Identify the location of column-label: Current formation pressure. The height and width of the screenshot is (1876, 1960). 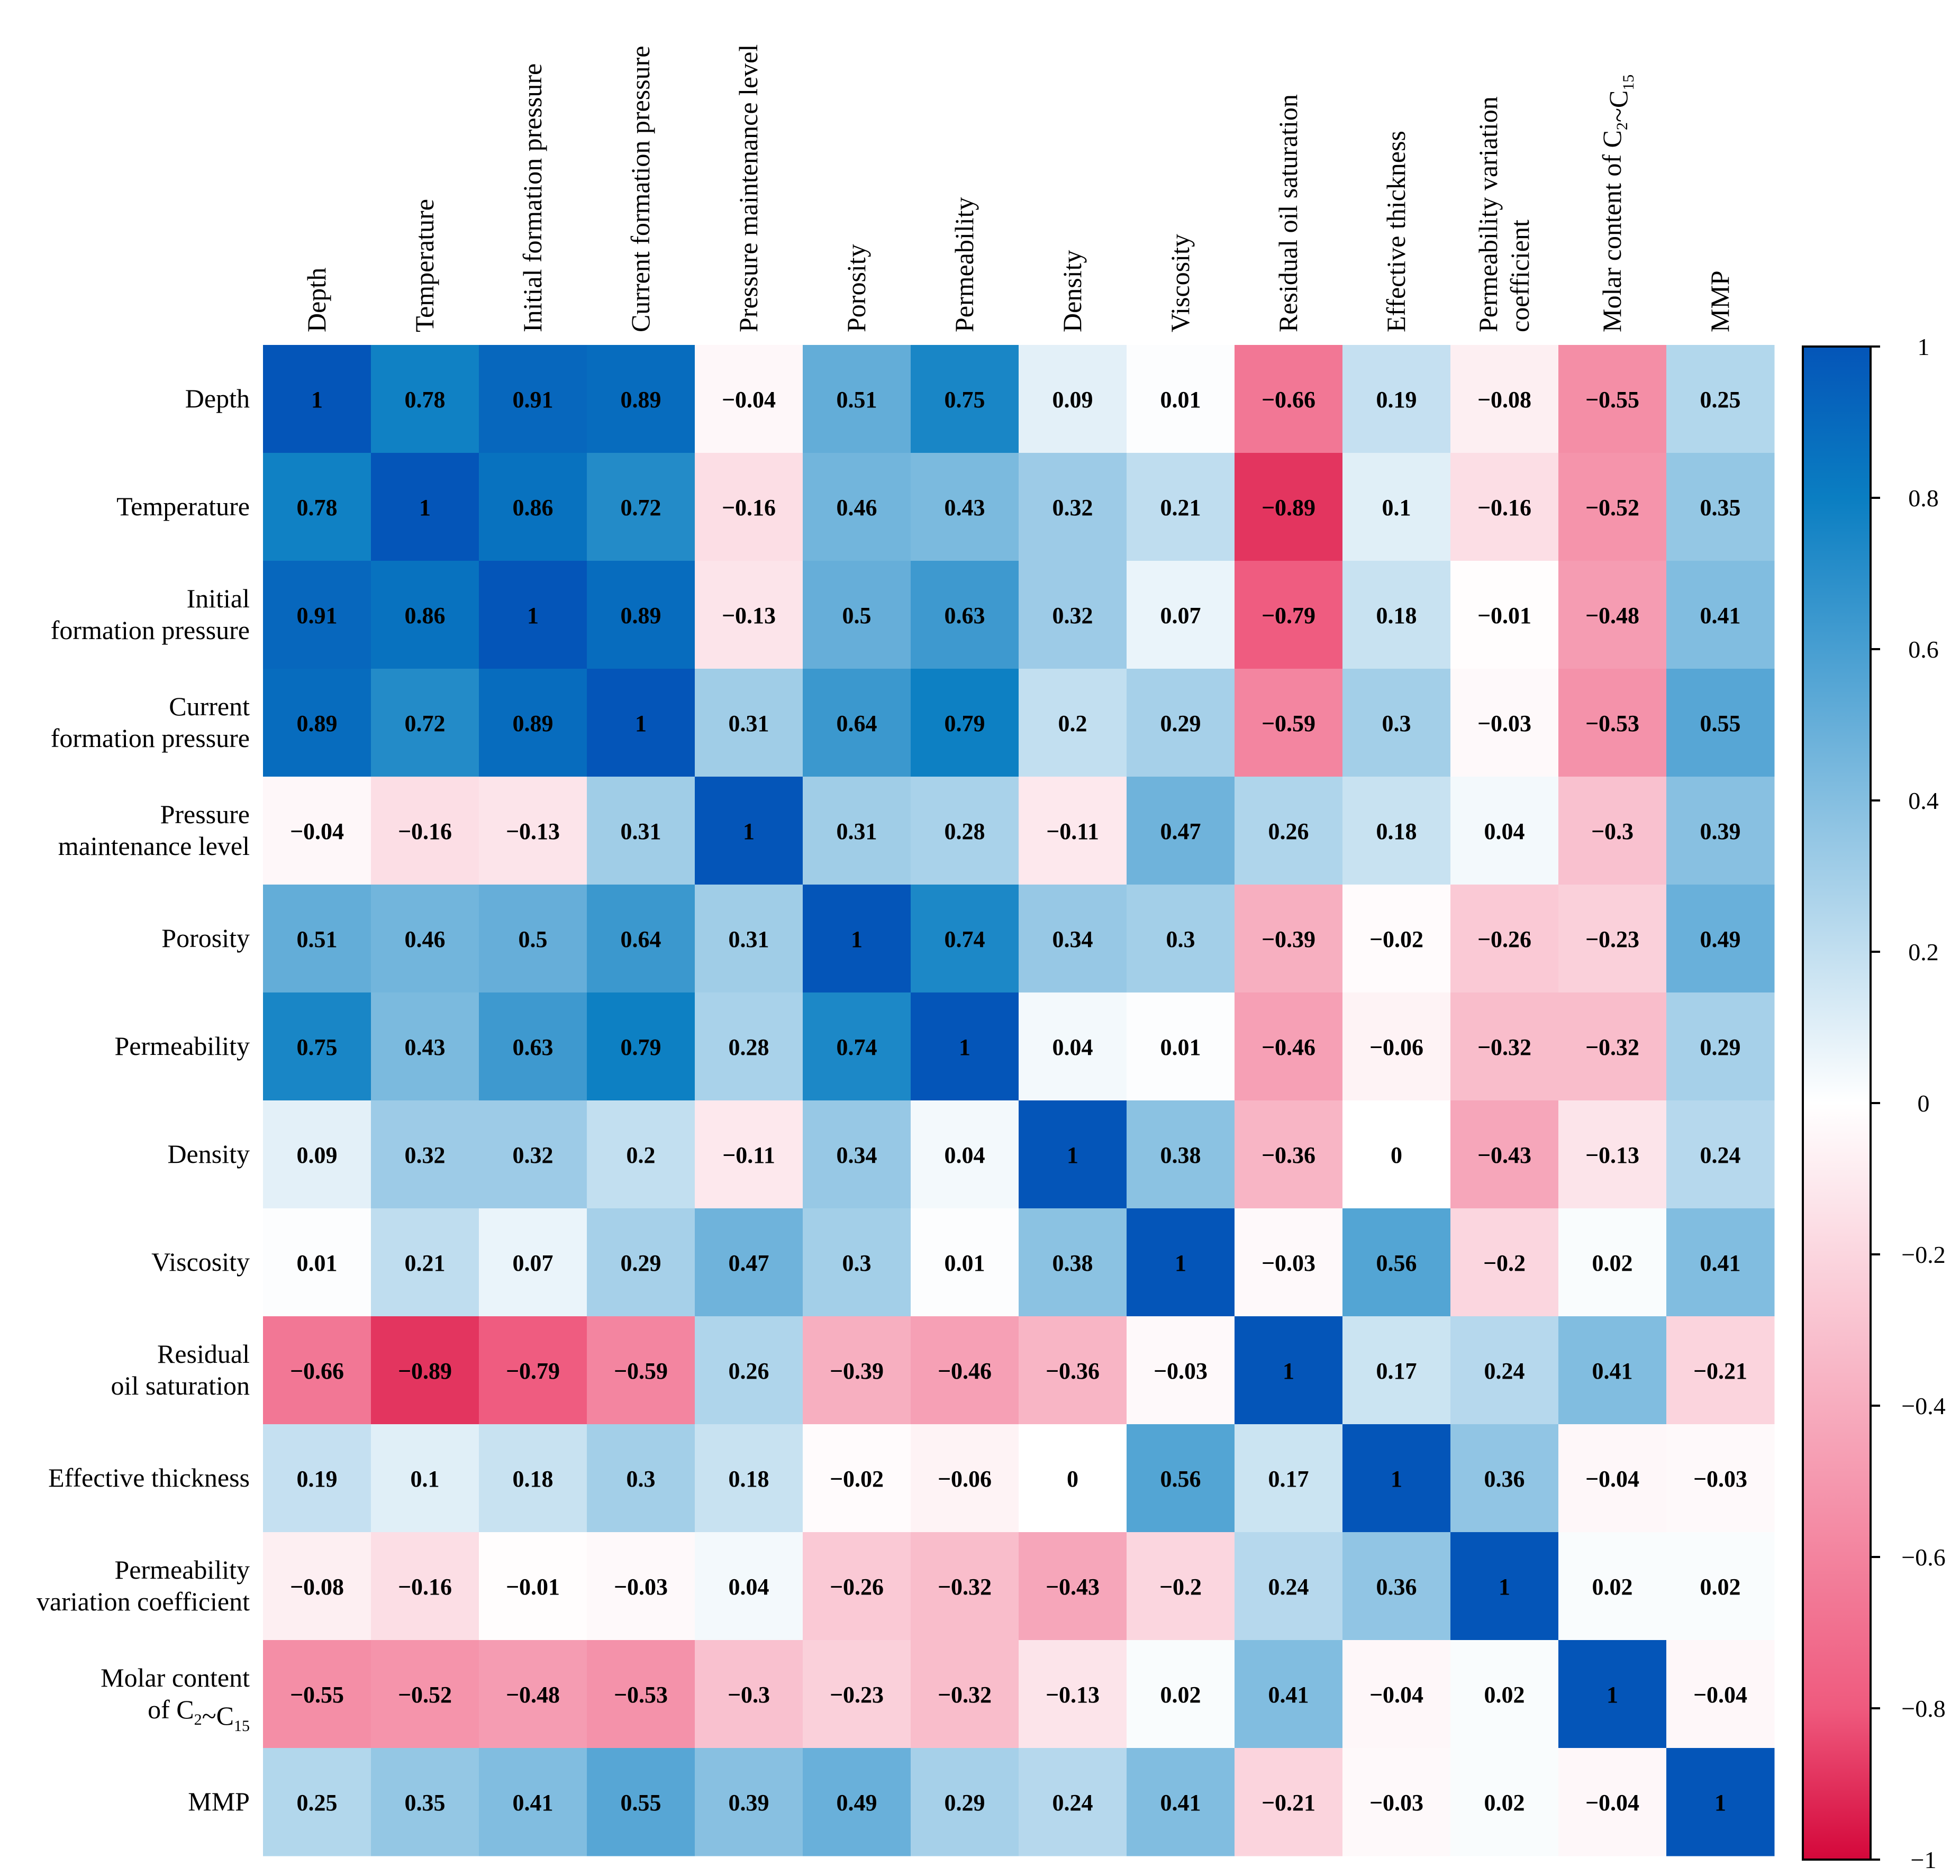
(640, 188).